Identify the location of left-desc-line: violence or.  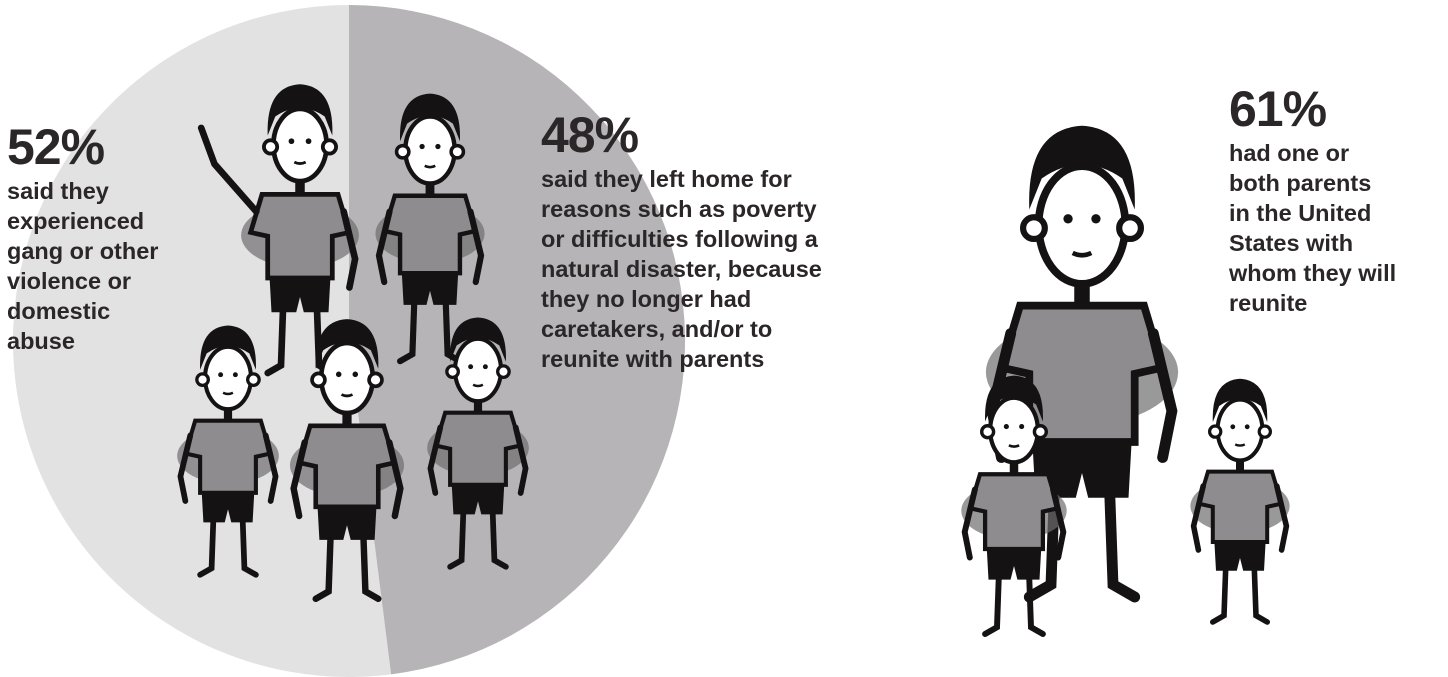
(69, 281).